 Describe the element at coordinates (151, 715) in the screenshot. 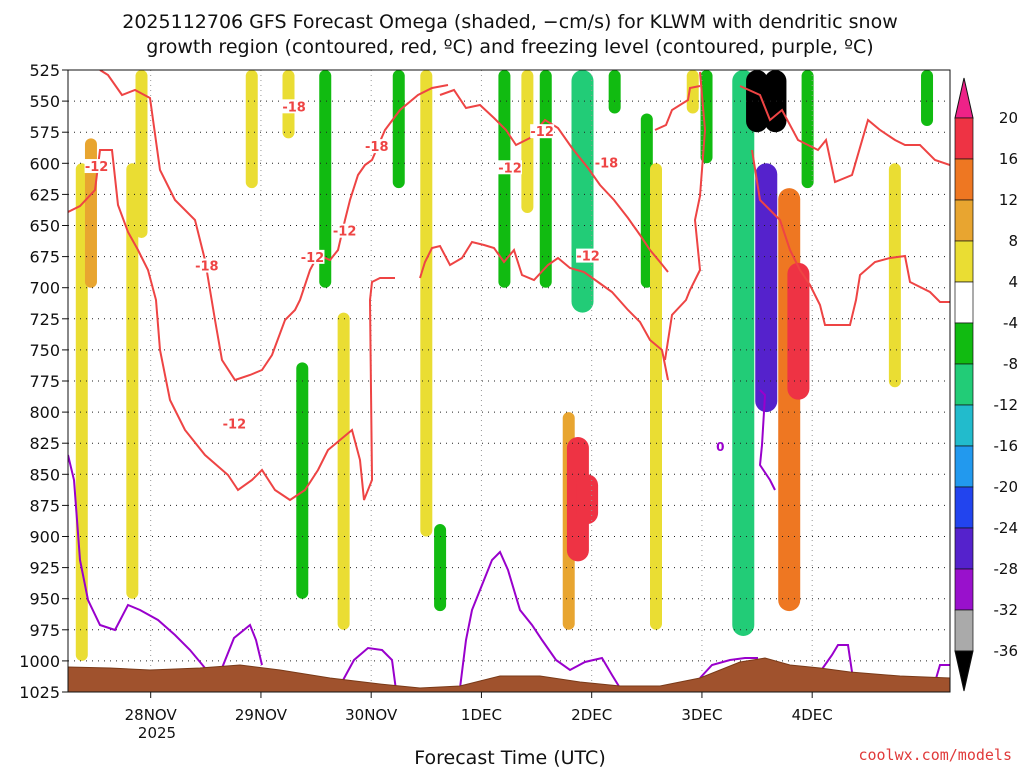

I see `x-tick-label-0: 28NOV` at that location.